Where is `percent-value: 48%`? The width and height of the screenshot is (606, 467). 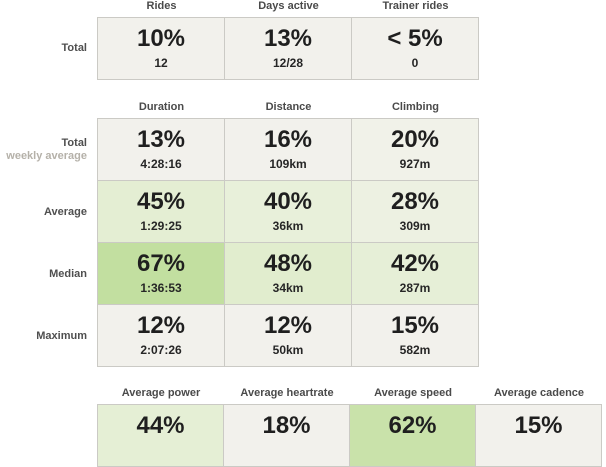 percent-value: 48% is located at coordinates (288, 263).